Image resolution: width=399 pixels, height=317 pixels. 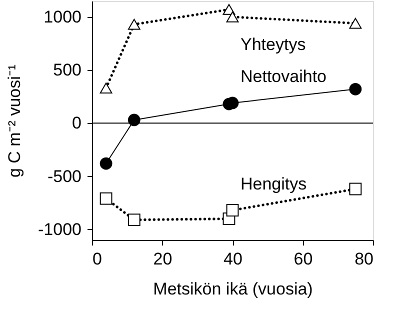 I want to click on x-tick-label: 0, so click(x=97, y=259).